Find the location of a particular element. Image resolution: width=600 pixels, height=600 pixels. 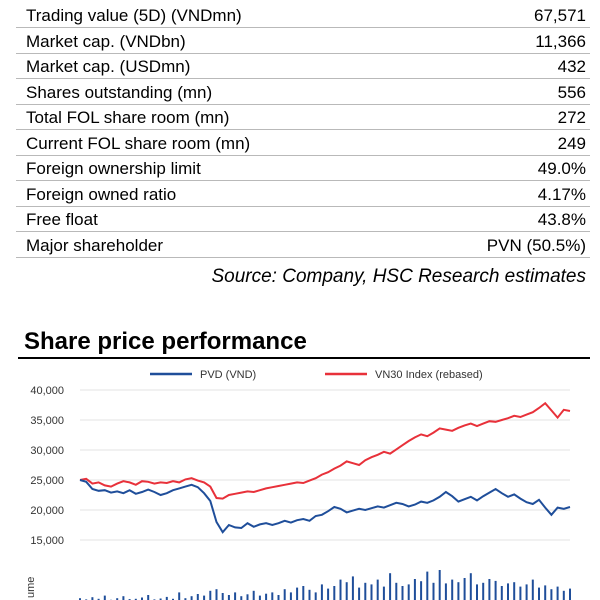

stat-value: 249 is located at coordinates (571, 143).